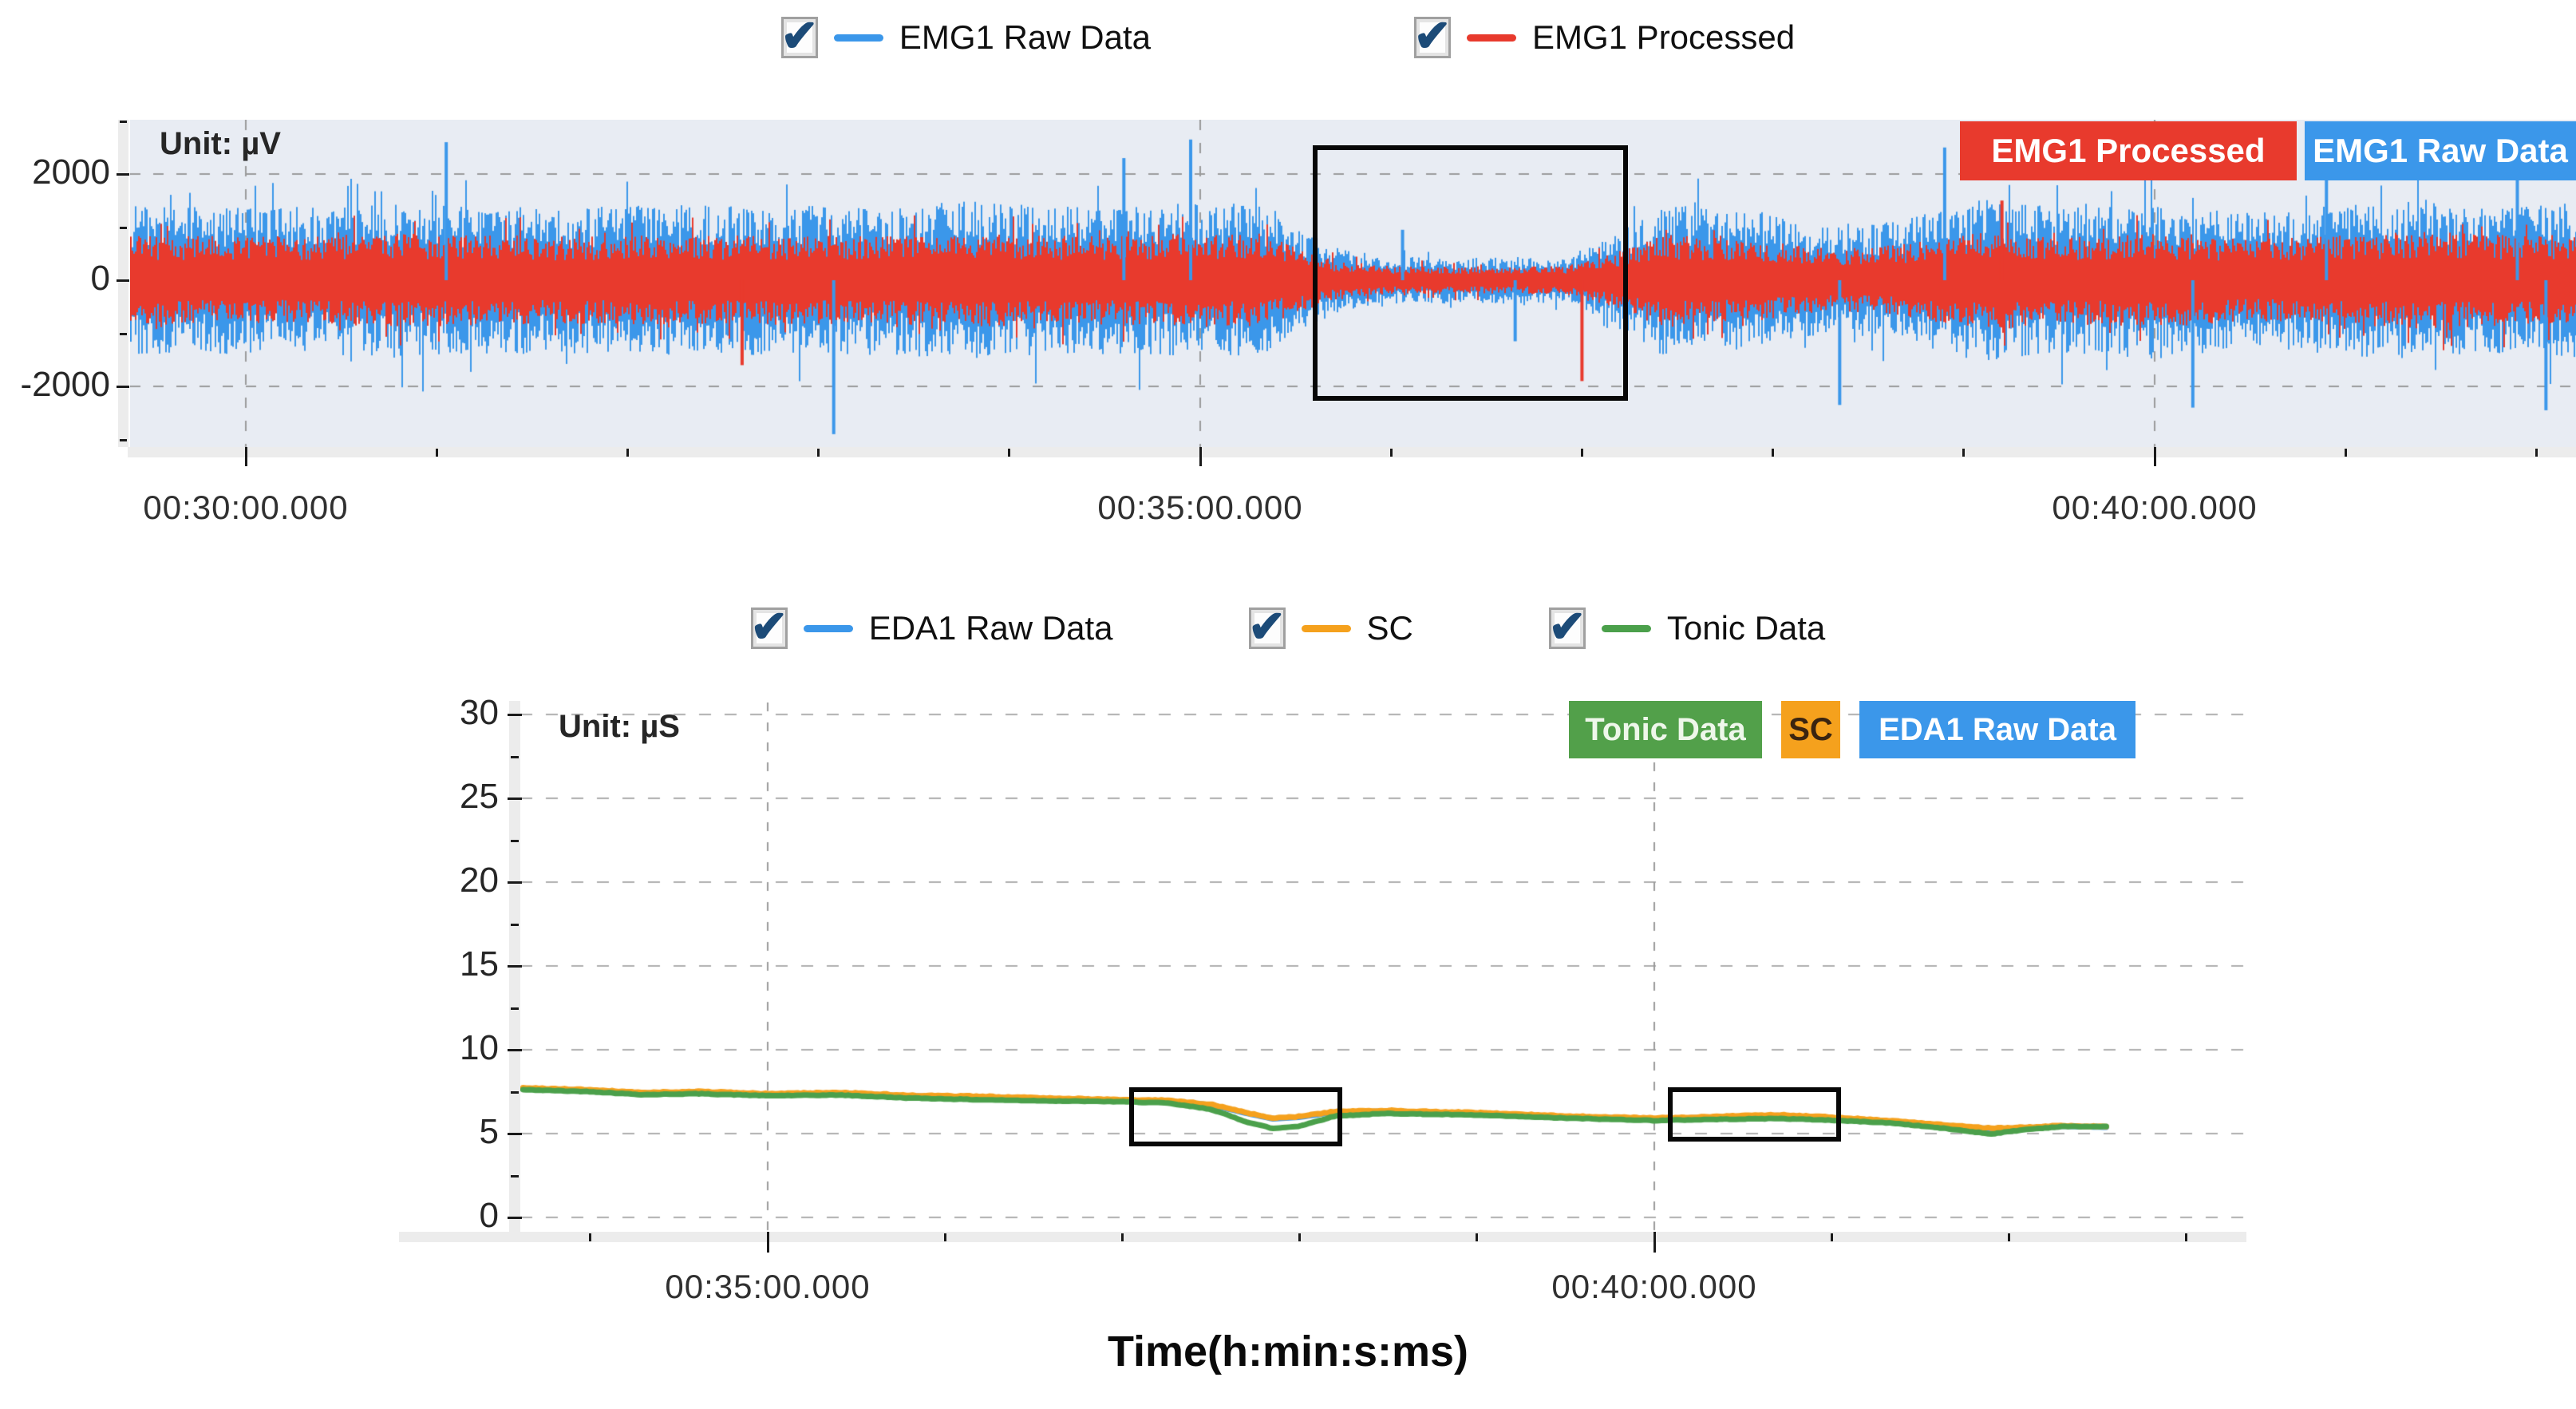  I want to click on emg-raw-badge: EMG1 Raw Data, so click(2440, 150).